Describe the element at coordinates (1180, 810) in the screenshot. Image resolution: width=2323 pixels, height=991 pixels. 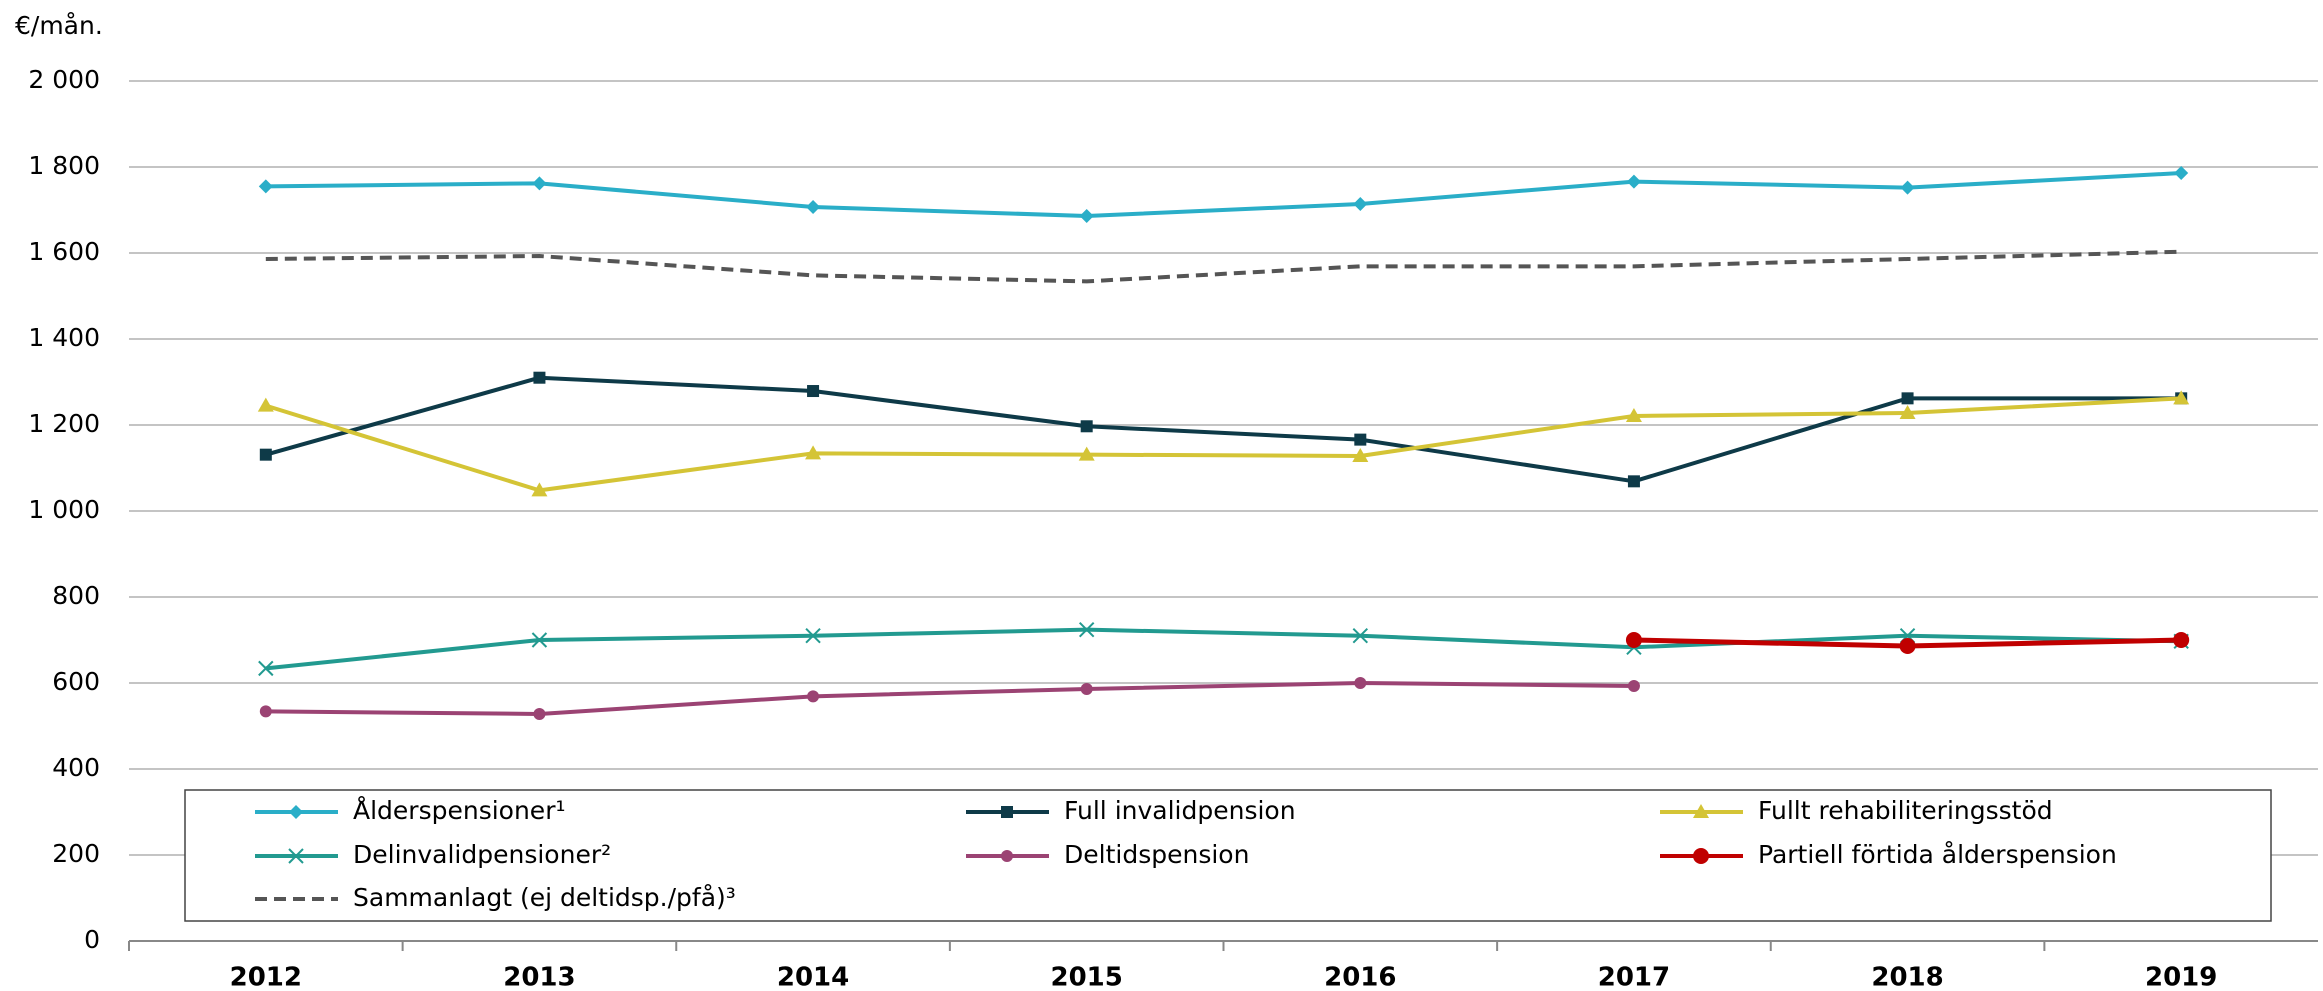
I see `legend-label: Full invalidpension` at that location.